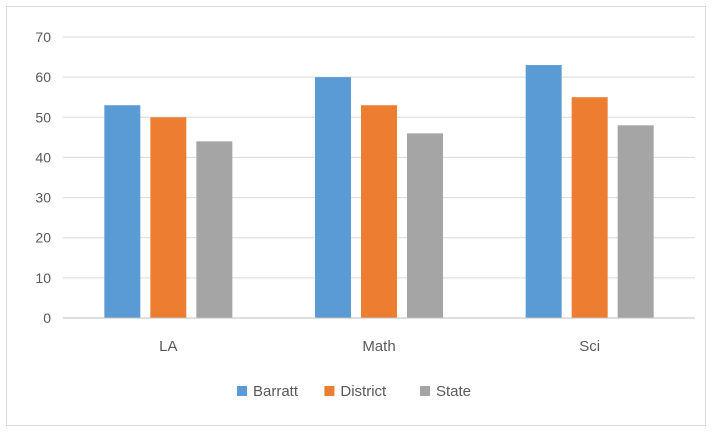 This screenshot has height=432, width=713. I want to click on y-axis-tick-labels: 0 10 20 30 40 50 60 70, so click(43, 177).